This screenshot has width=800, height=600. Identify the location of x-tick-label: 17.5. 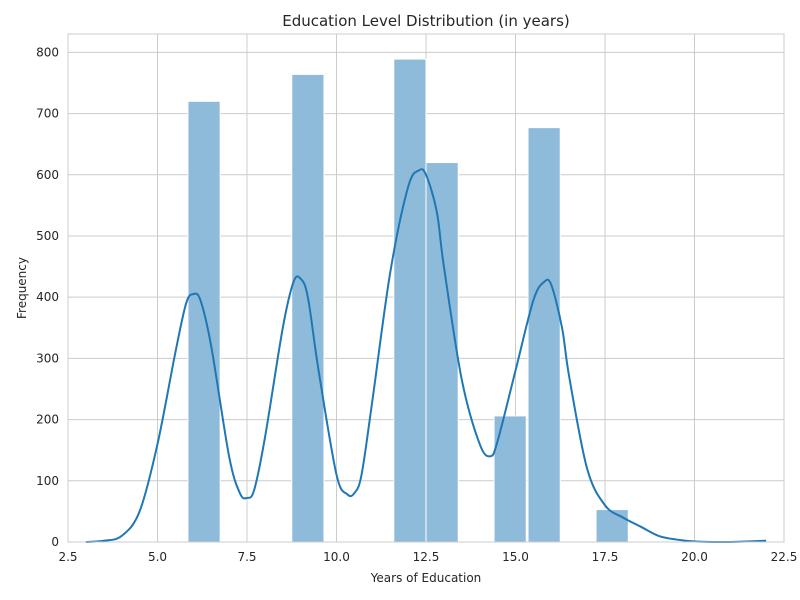
(605, 557).